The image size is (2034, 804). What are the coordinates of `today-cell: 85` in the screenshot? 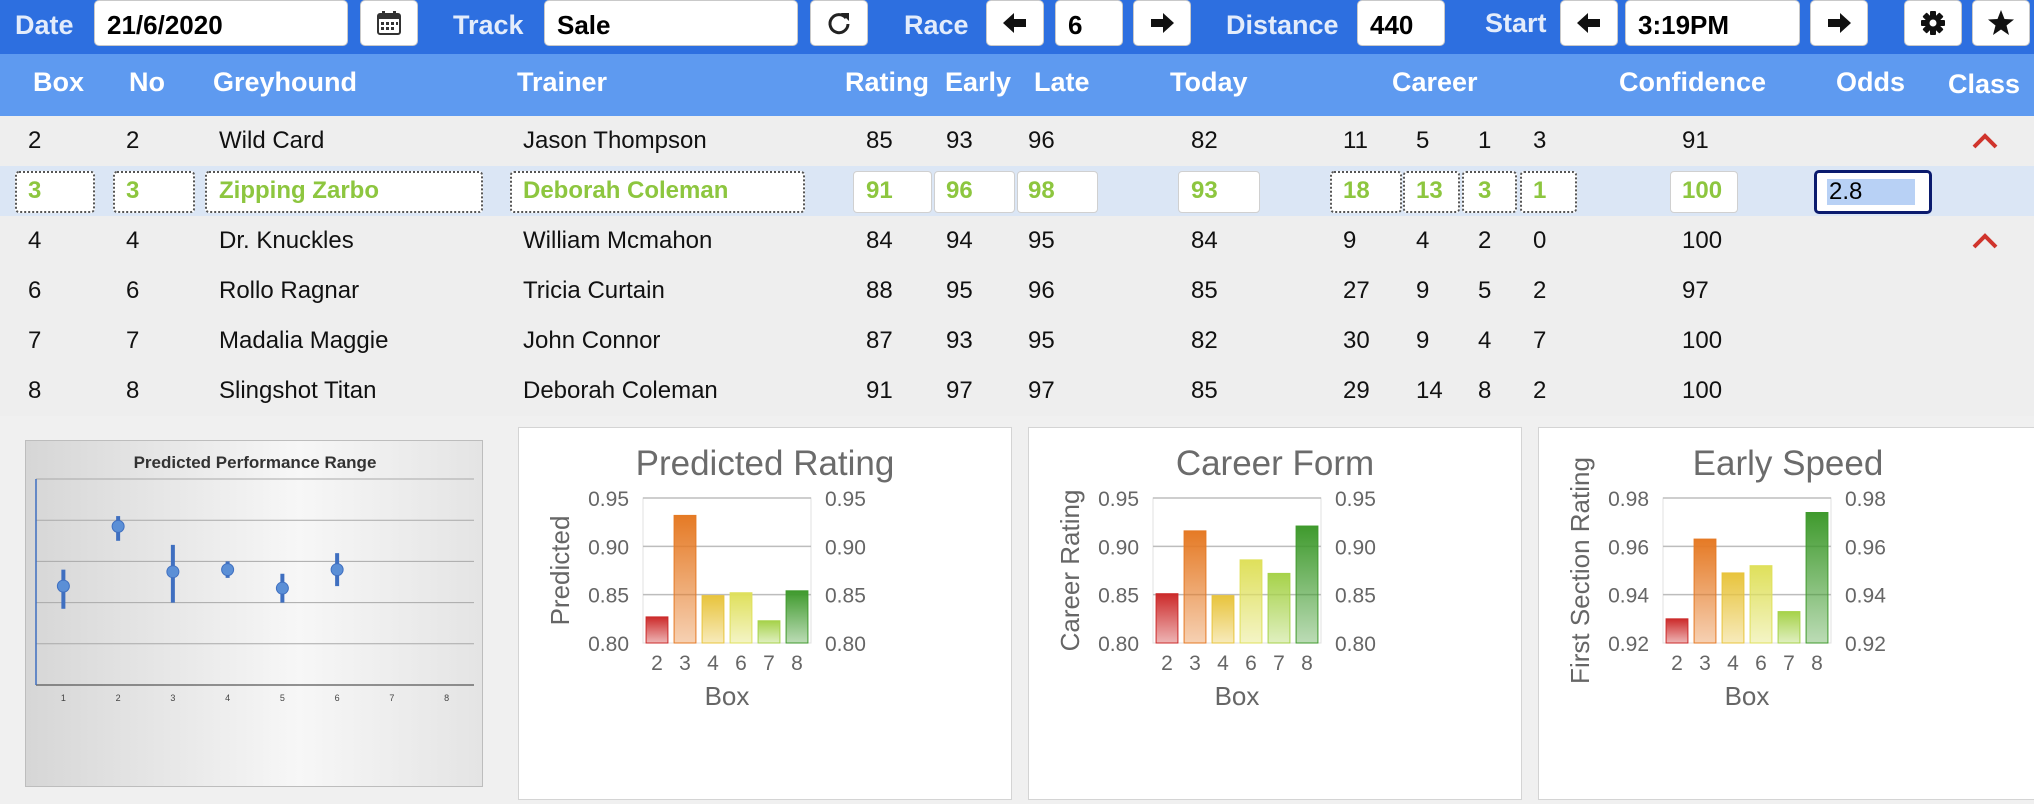 It's located at (1204, 290).